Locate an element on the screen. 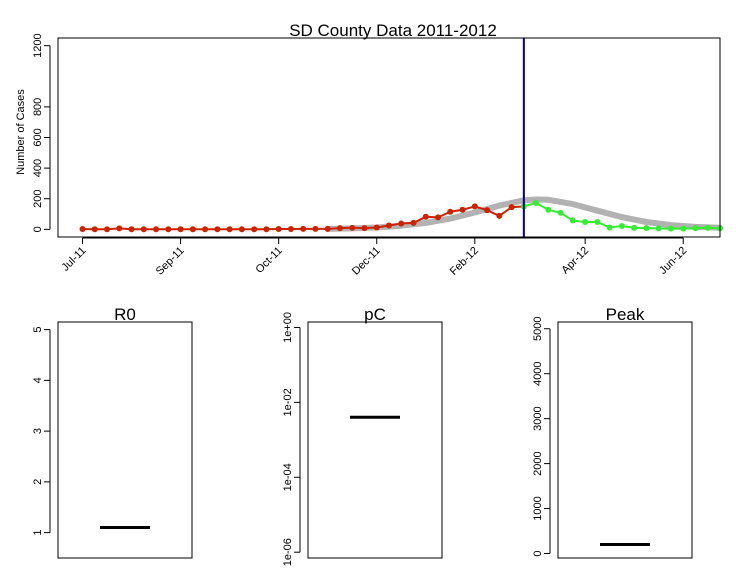 This screenshot has width=750, height=586. panel-y-tick-label: 1 is located at coordinates (38, 533).